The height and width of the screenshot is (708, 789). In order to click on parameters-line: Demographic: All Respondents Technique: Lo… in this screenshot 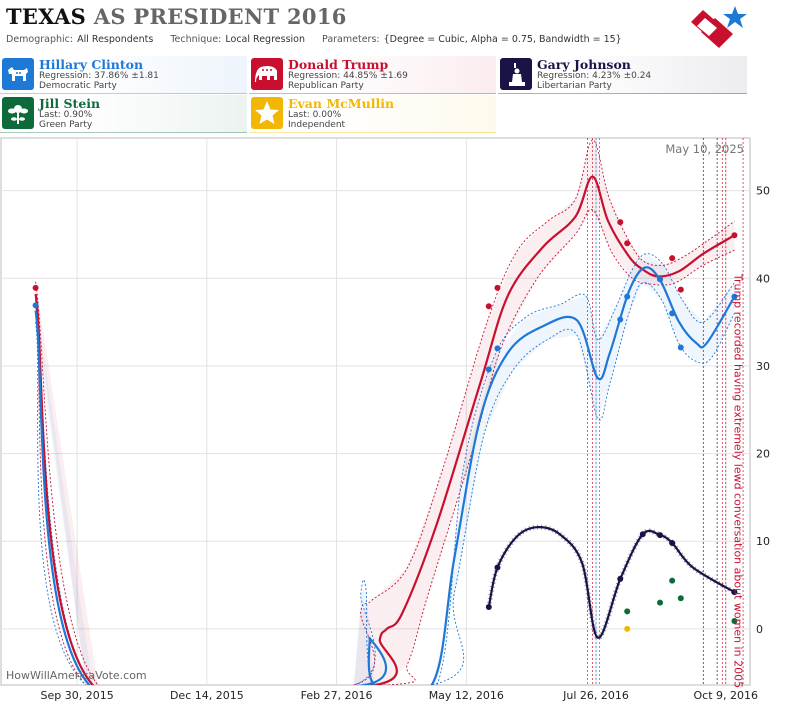, I will do `click(316, 39)`.